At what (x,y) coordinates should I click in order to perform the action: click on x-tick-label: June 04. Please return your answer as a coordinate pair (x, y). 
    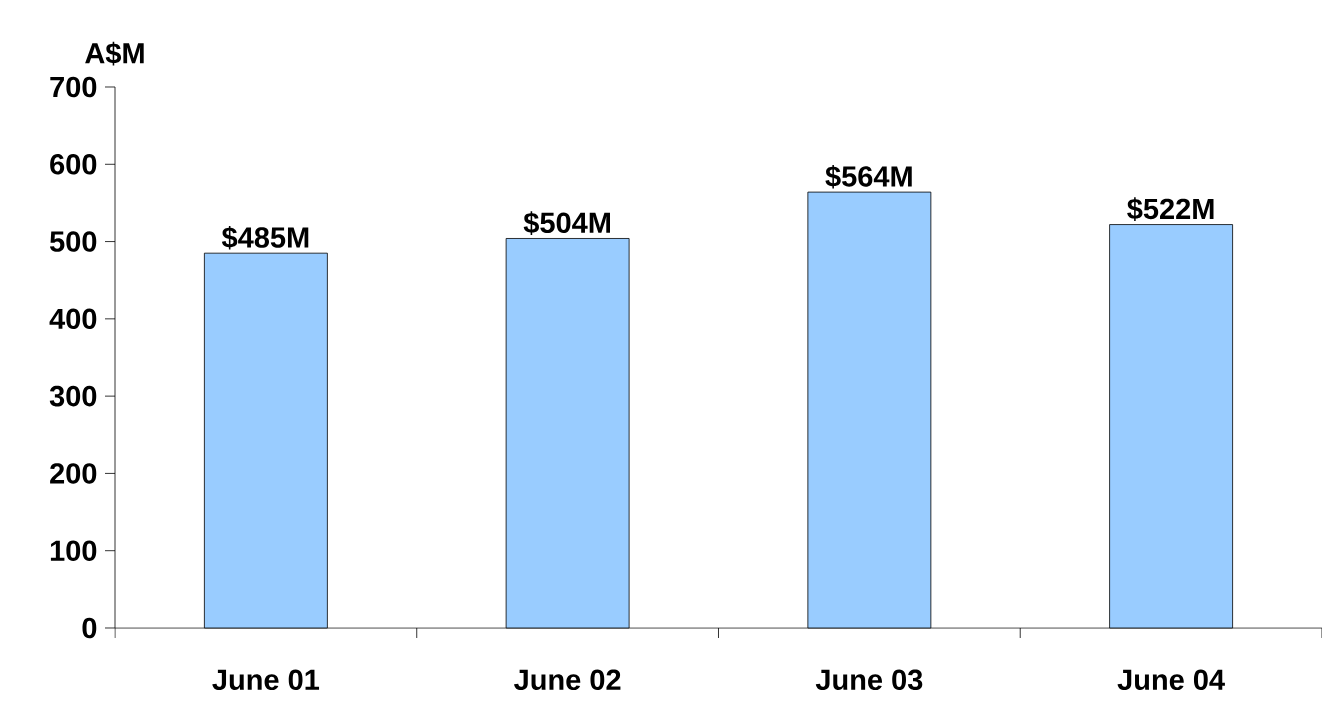
    Looking at the image, I should click on (1171, 680).